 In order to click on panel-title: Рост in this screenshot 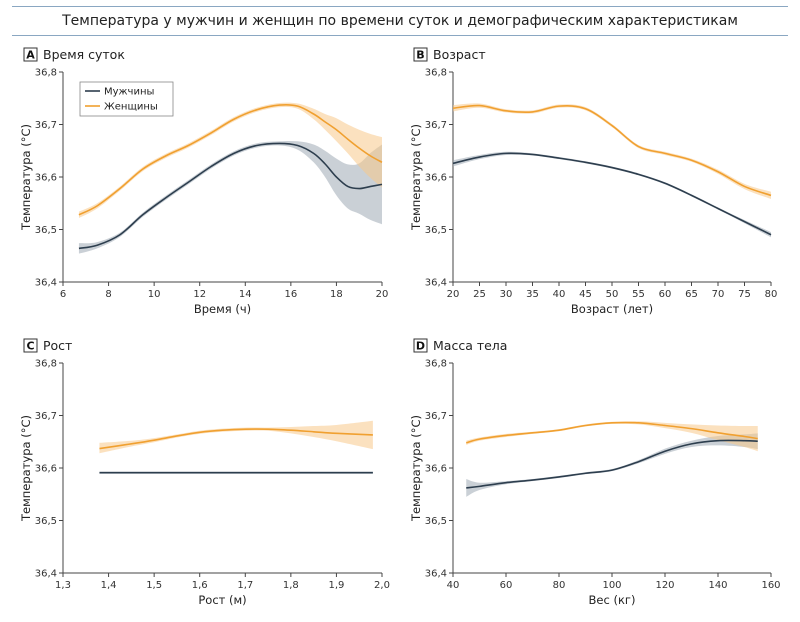, I will do `click(57, 345)`.